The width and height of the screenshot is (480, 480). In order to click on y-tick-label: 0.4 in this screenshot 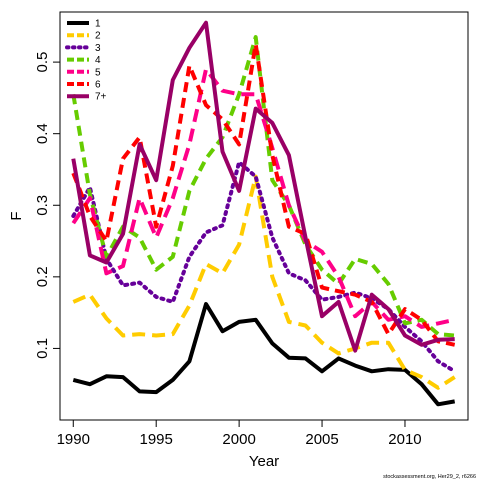, I will do `click(42, 133)`.